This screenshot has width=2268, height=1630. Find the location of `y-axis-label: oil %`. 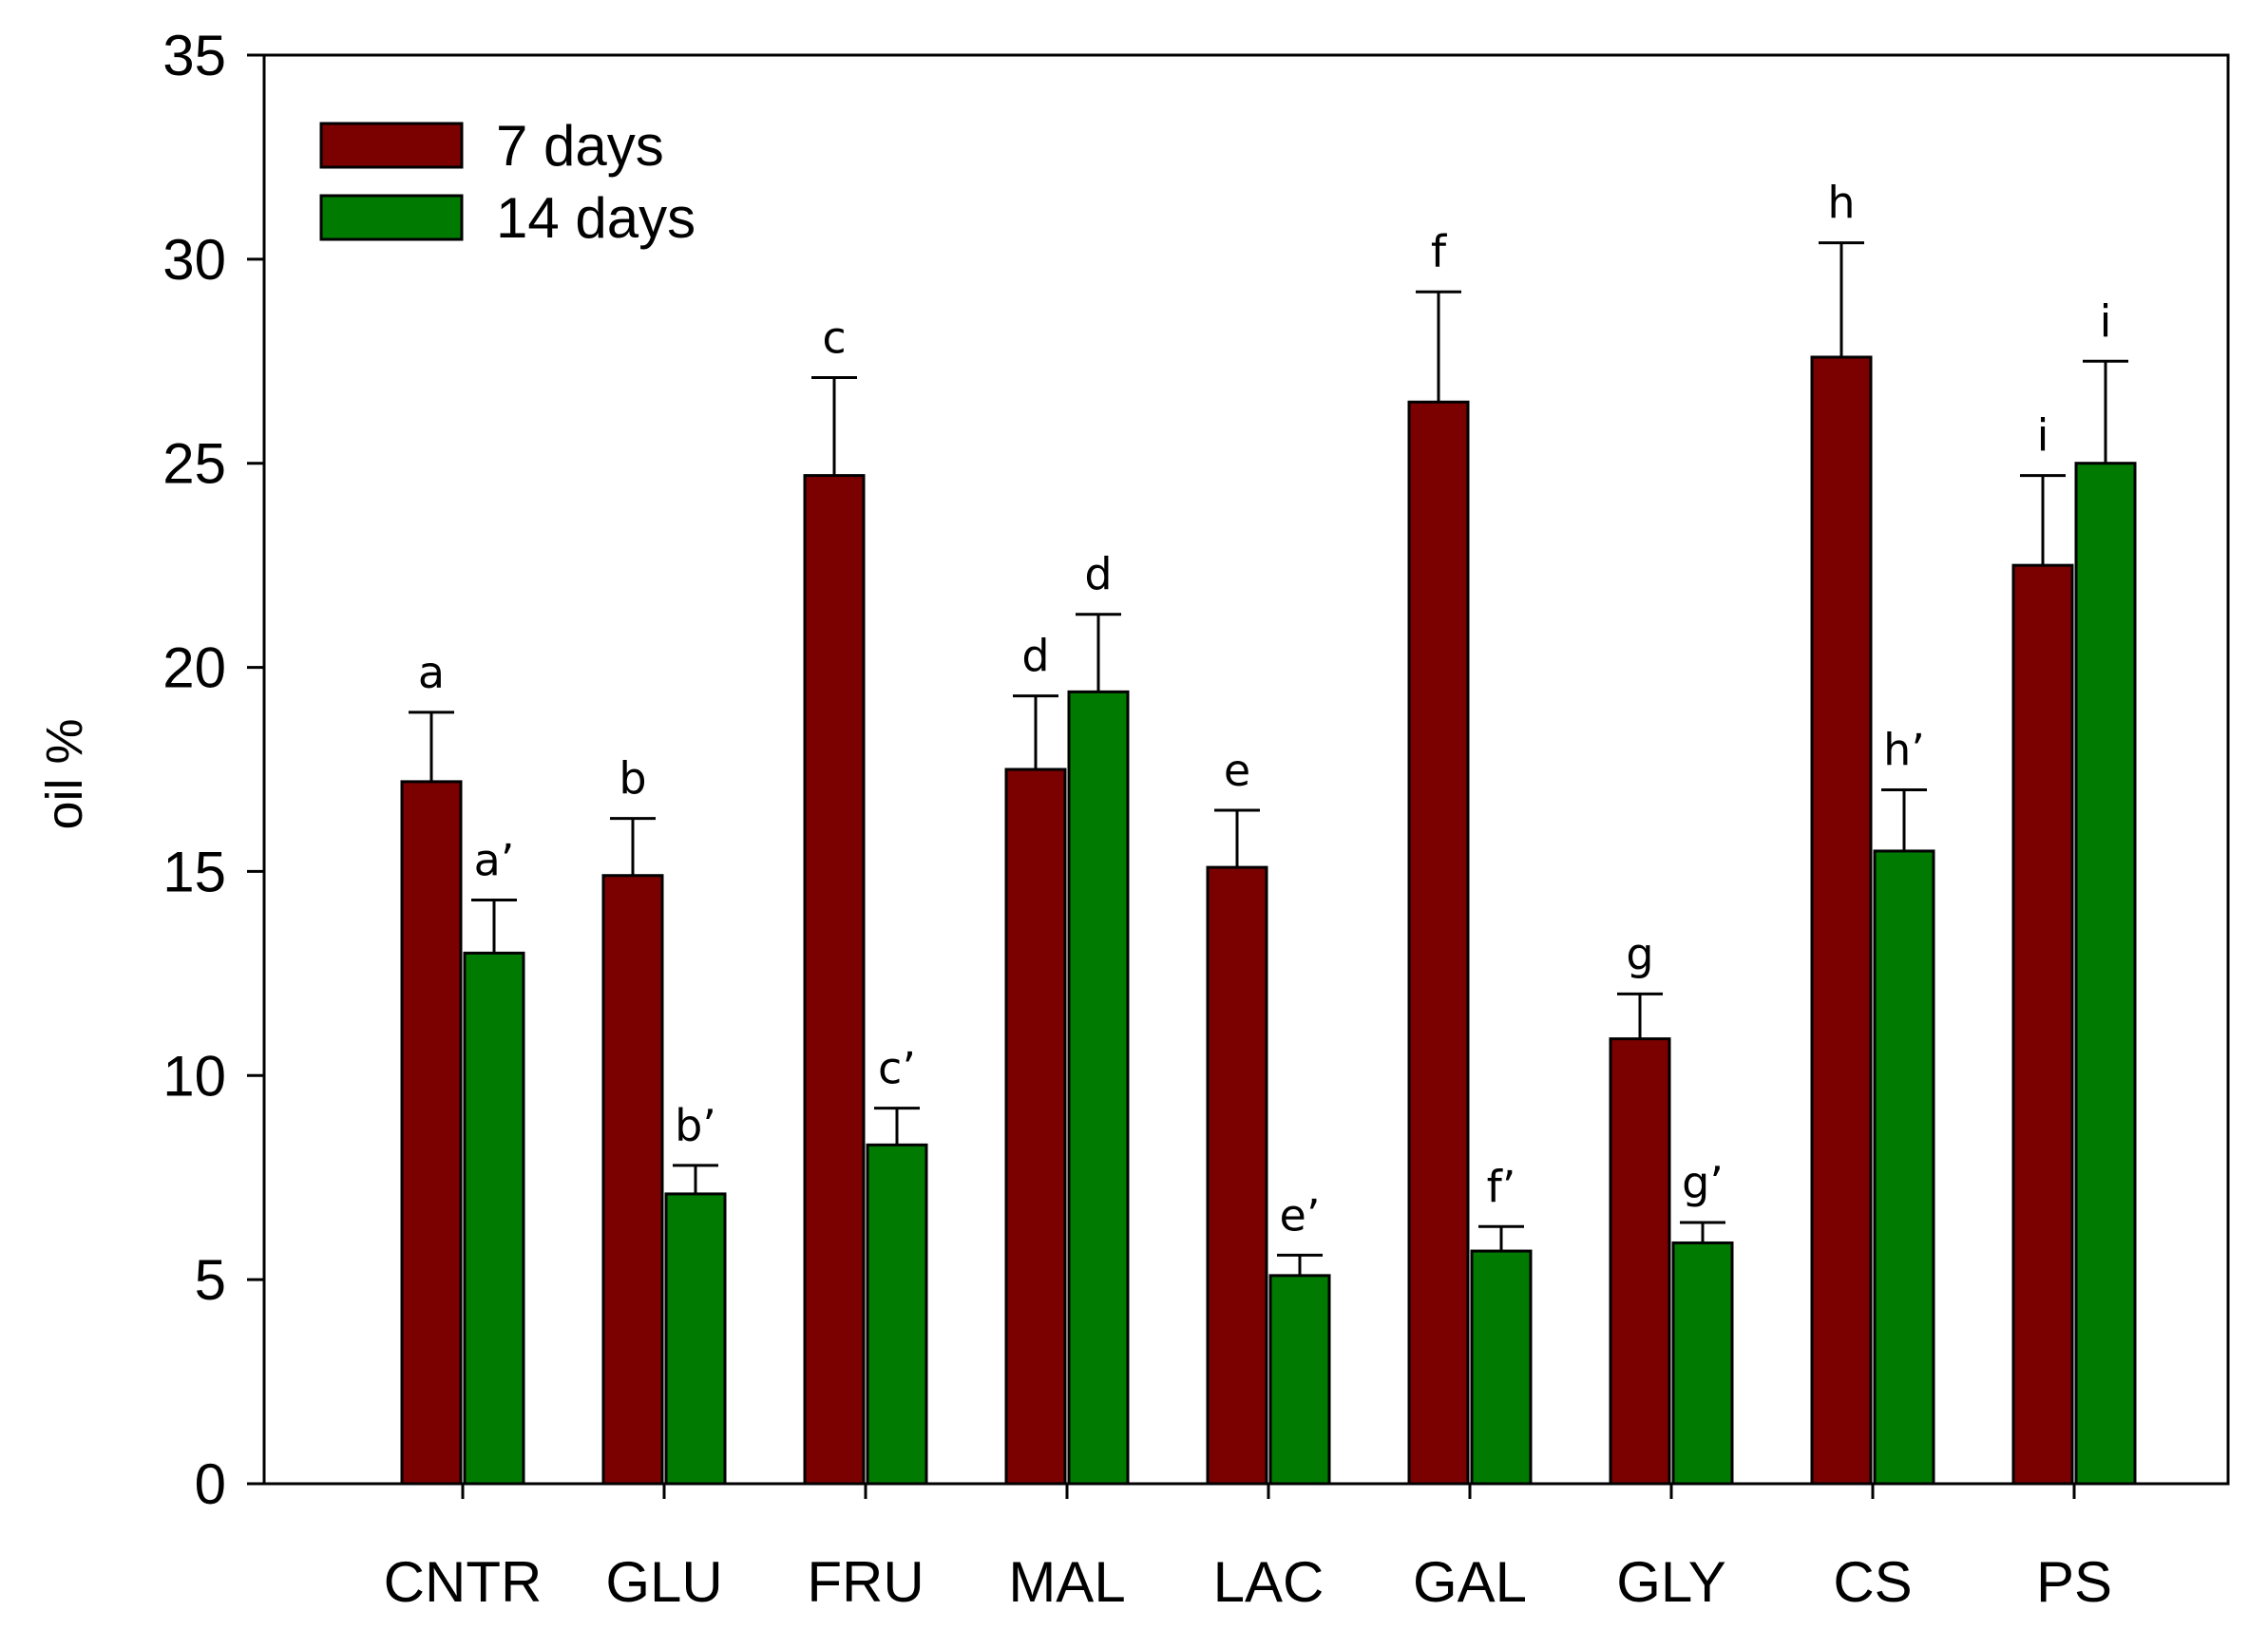

y-axis-label: oil % is located at coordinates (65, 773).